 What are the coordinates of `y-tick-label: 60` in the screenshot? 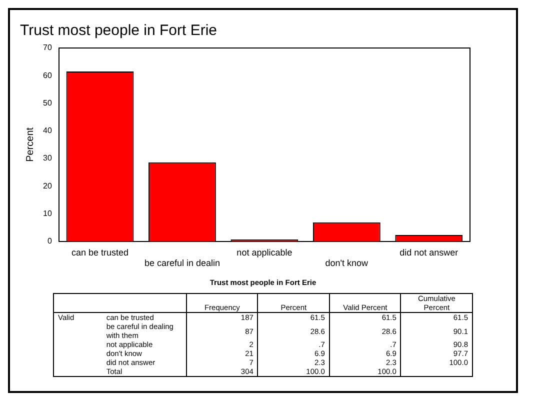 It's located at (47, 75).